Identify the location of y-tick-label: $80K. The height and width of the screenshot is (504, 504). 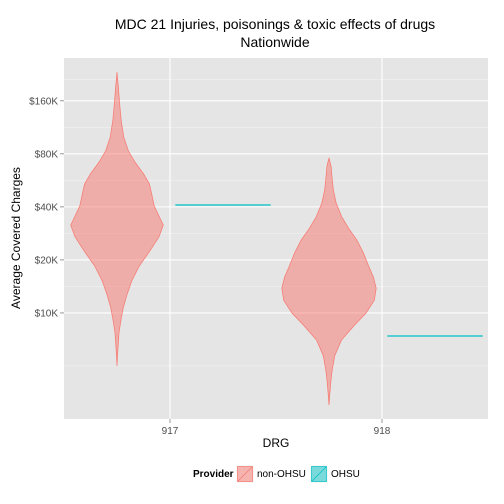
(47, 154).